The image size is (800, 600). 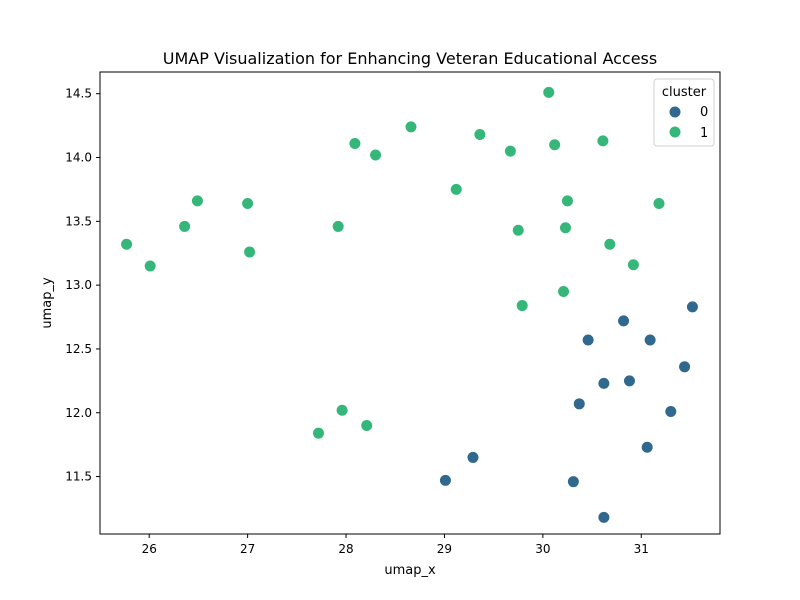 I want to click on y-tick-label: 11.5, so click(x=78, y=477).